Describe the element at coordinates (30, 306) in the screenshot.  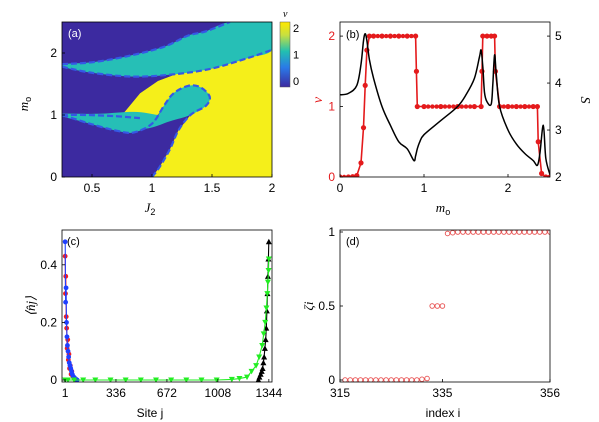
I see `panel-c-ylabel: ⟨n̂j⟩` at that location.